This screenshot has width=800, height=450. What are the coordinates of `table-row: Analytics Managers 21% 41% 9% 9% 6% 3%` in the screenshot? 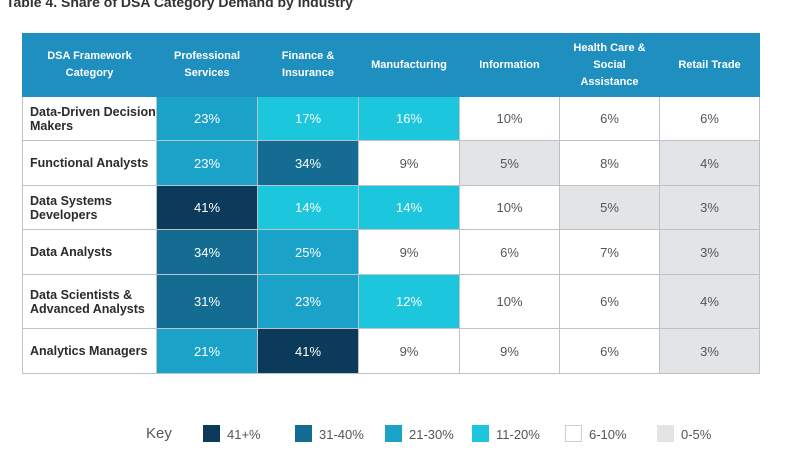 It's located at (391, 351).